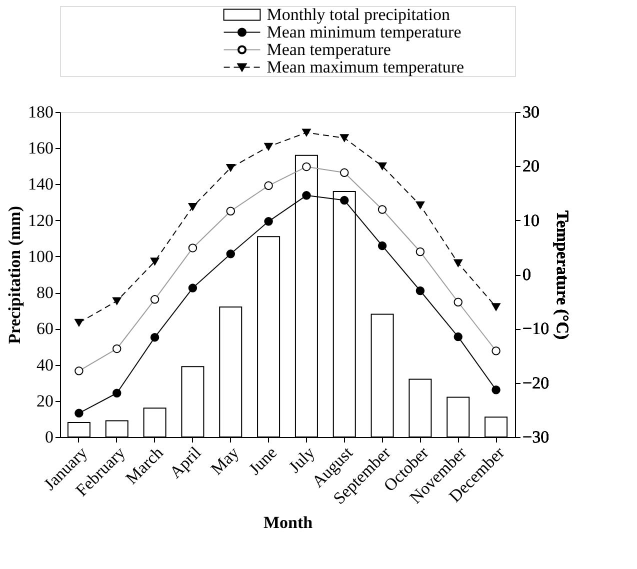 This screenshot has width=637, height=569. Describe the element at coordinates (49, 437) in the screenshot. I see `y-tick-label: 0` at that location.